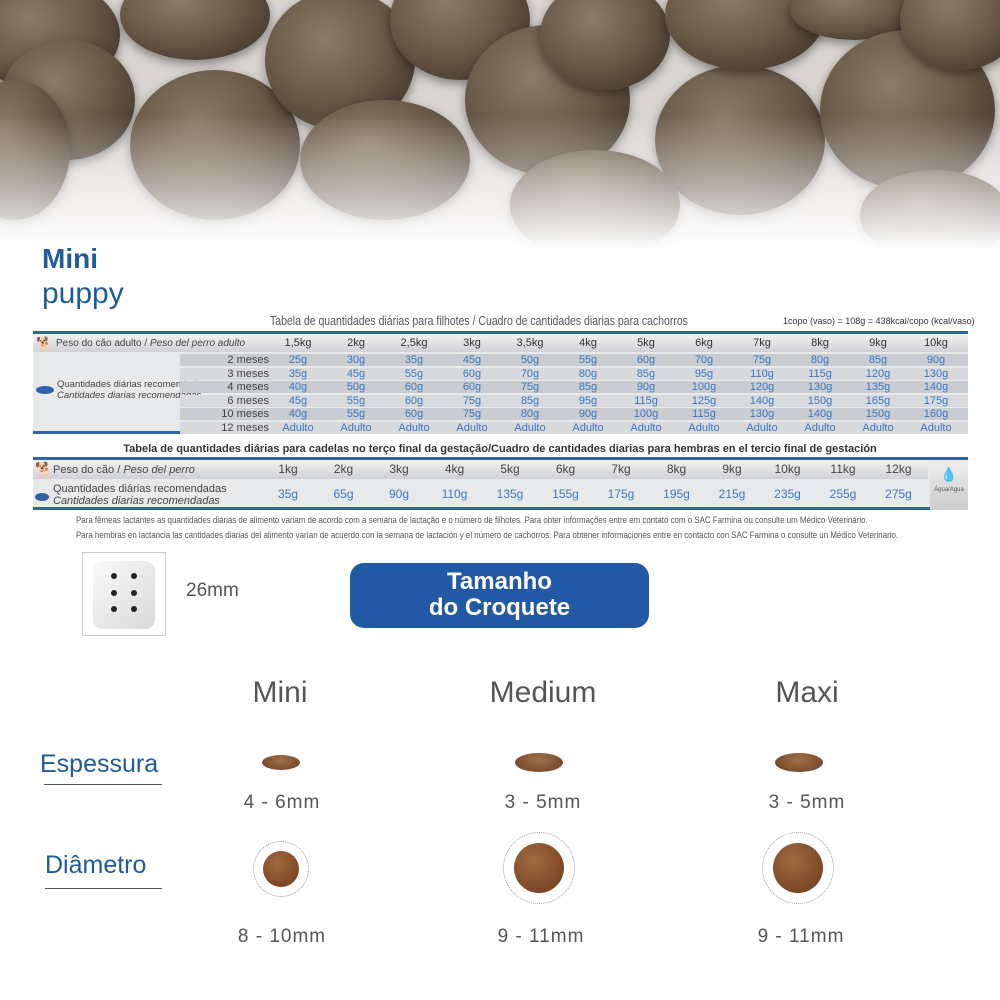 This screenshot has width=1000, height=1000. Describe the element at coordinates (820, 414) in the screenshot. I see `daily-amount: 140g` at that location.